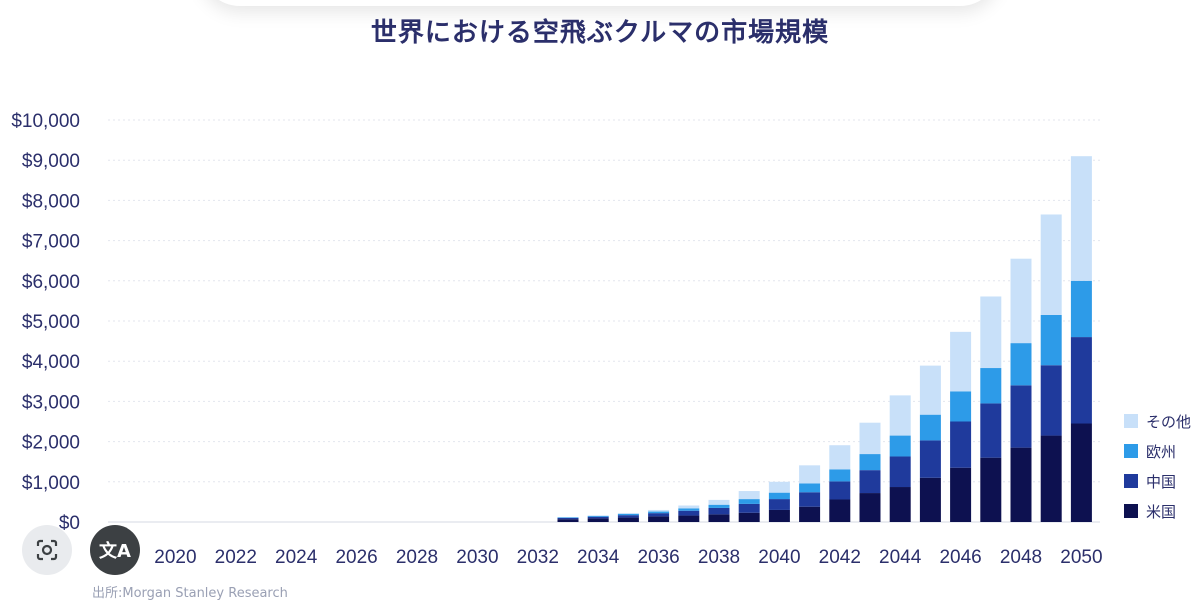  I want to click on x-tick-label: 2038, so click(719, 557).